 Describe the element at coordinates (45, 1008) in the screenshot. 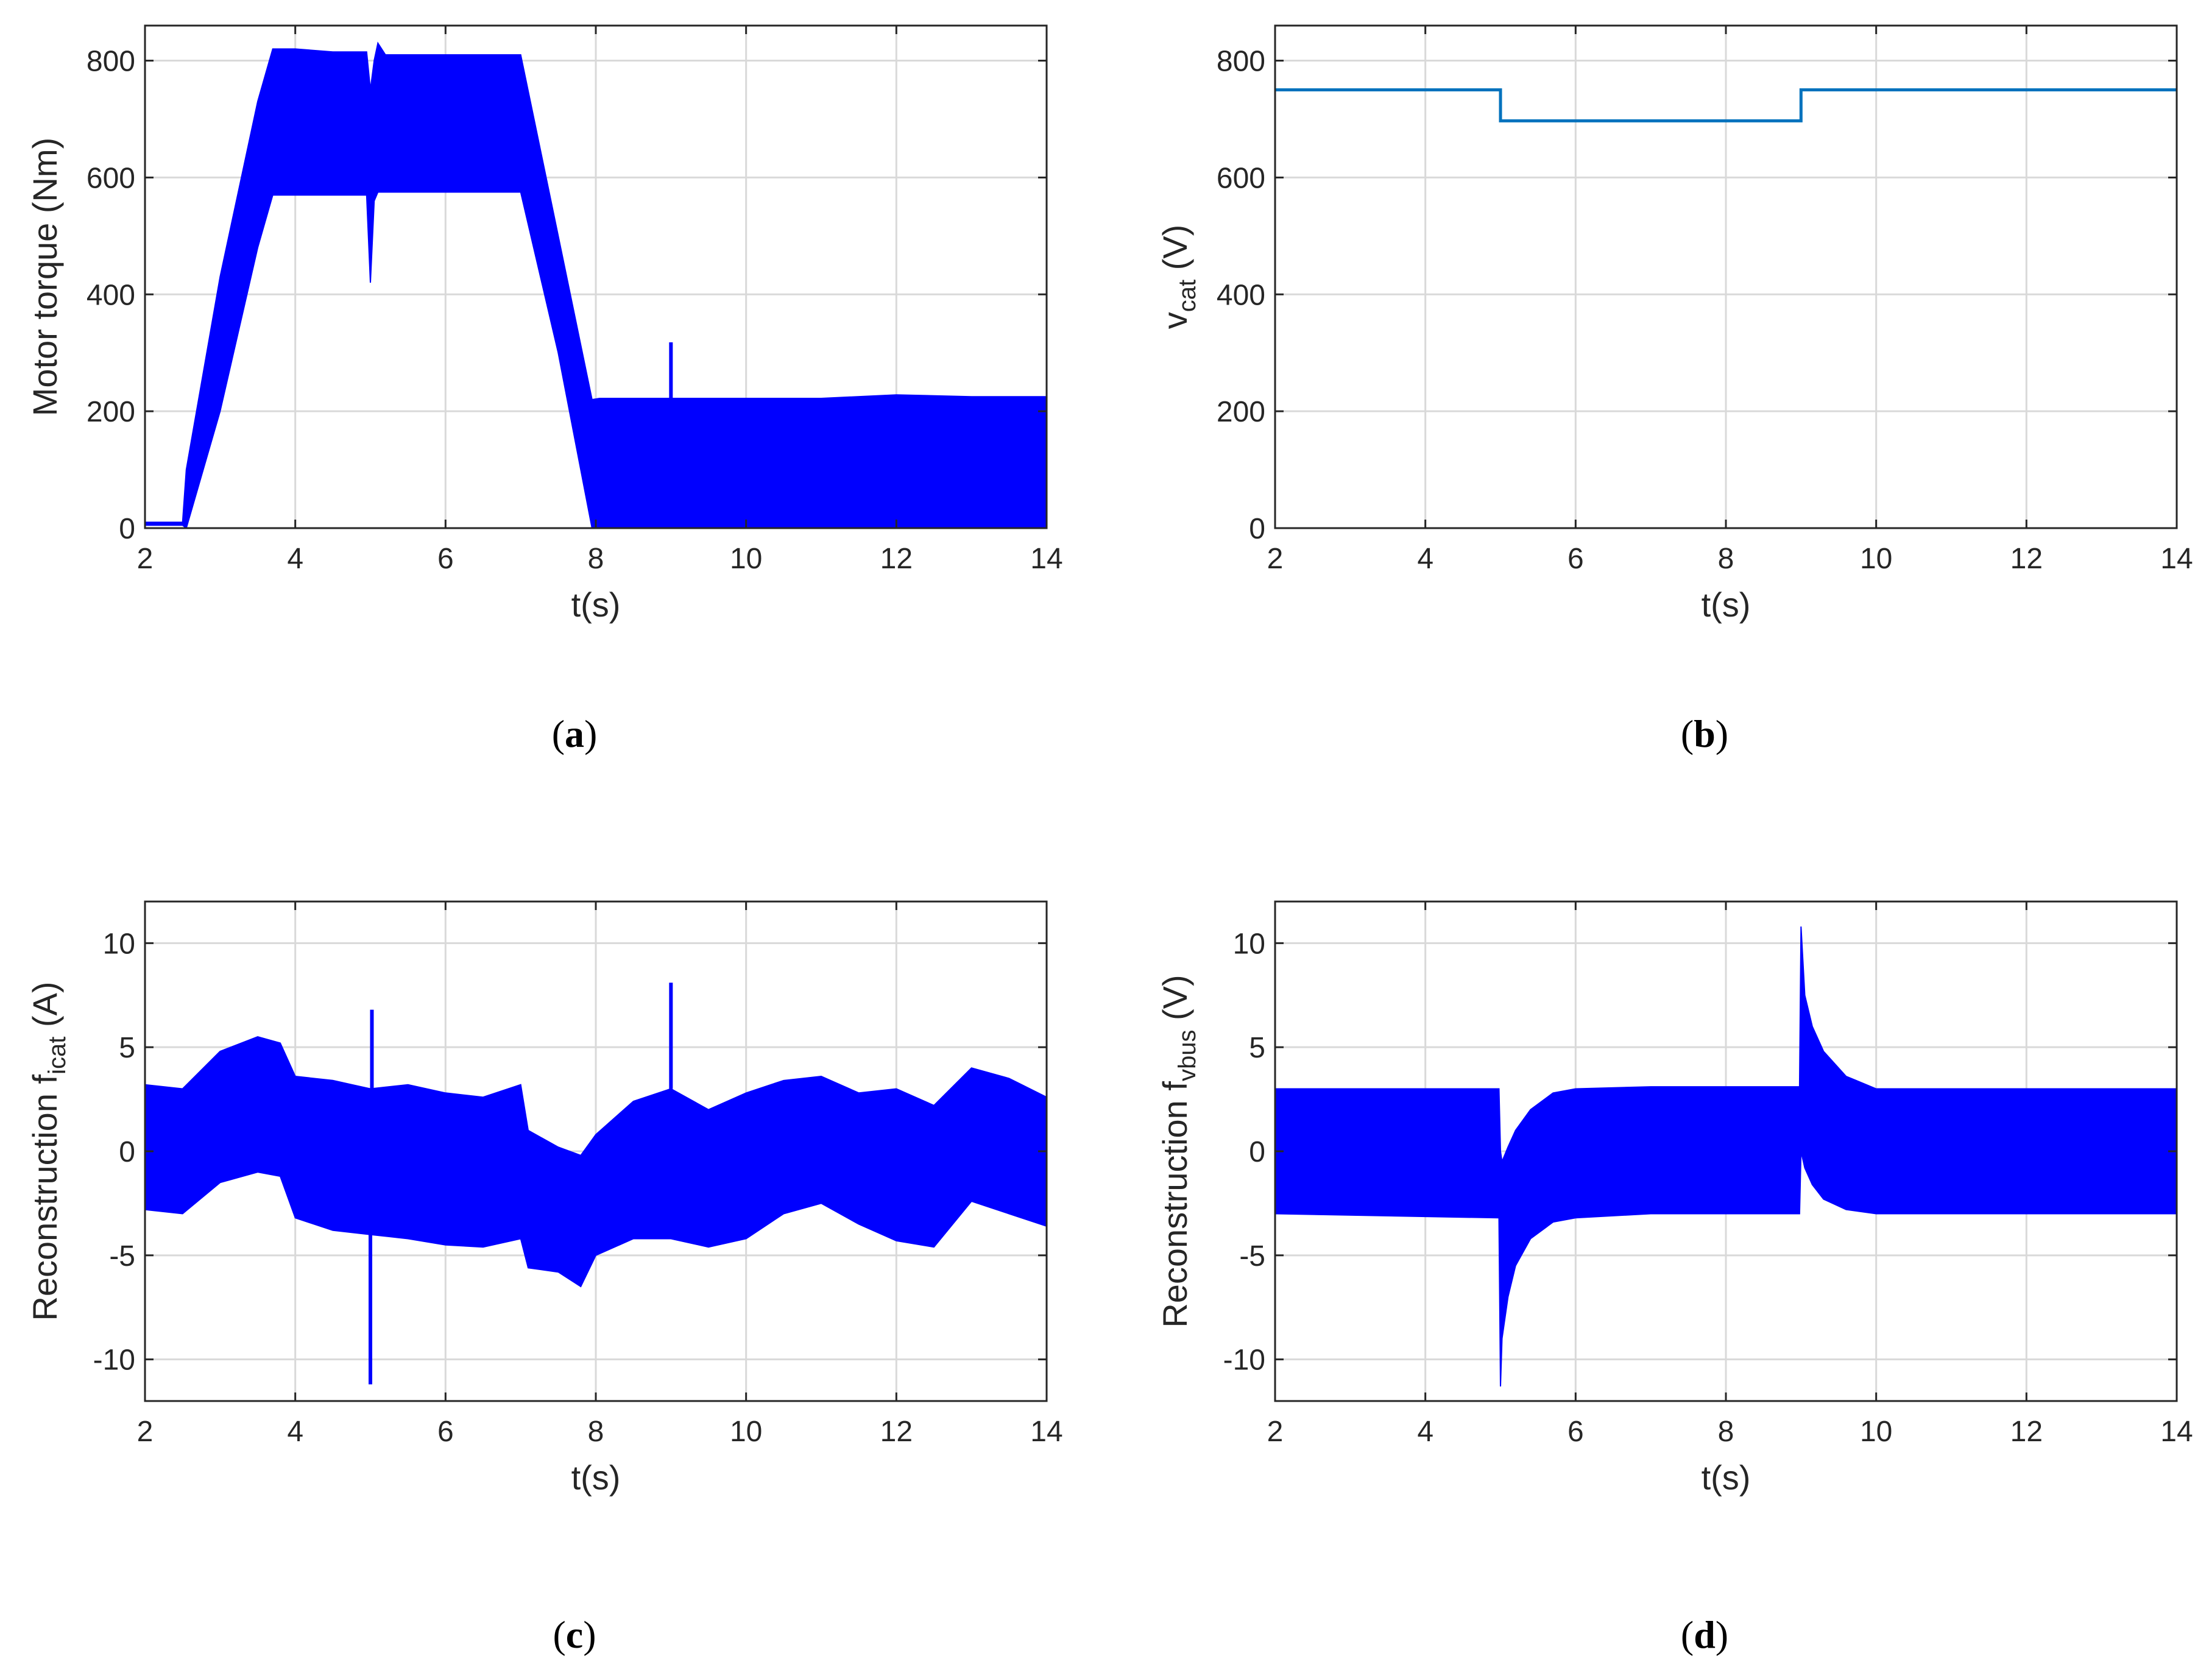

I see `y-axis-label-unit: (A)` at that location.